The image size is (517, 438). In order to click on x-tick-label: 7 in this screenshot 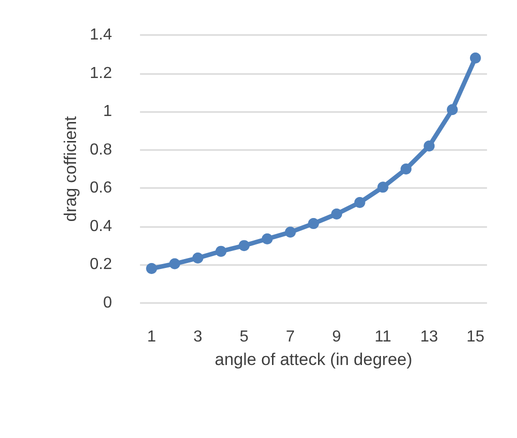, I will do `click(290, 337)`.